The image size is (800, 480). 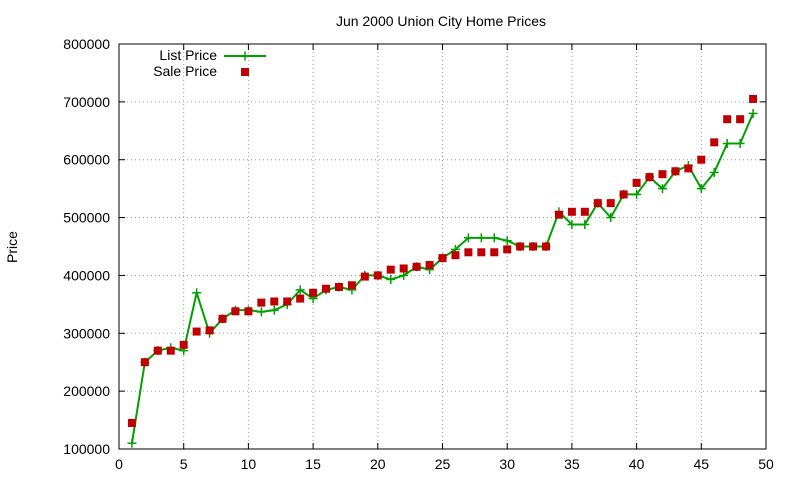 I want to click on x-tick-label-25: 25, so click(x=443, y=464).